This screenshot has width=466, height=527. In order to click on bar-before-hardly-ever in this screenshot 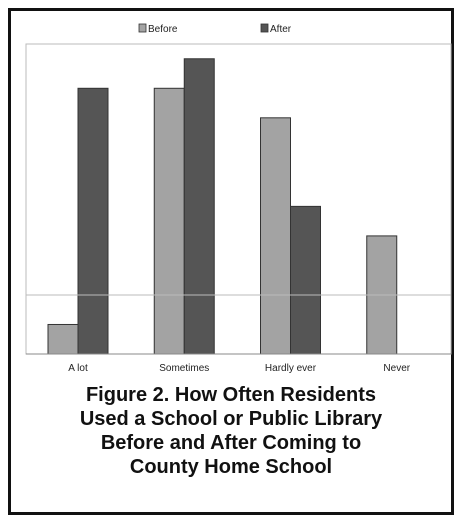, I will do `click(275, 236)`.